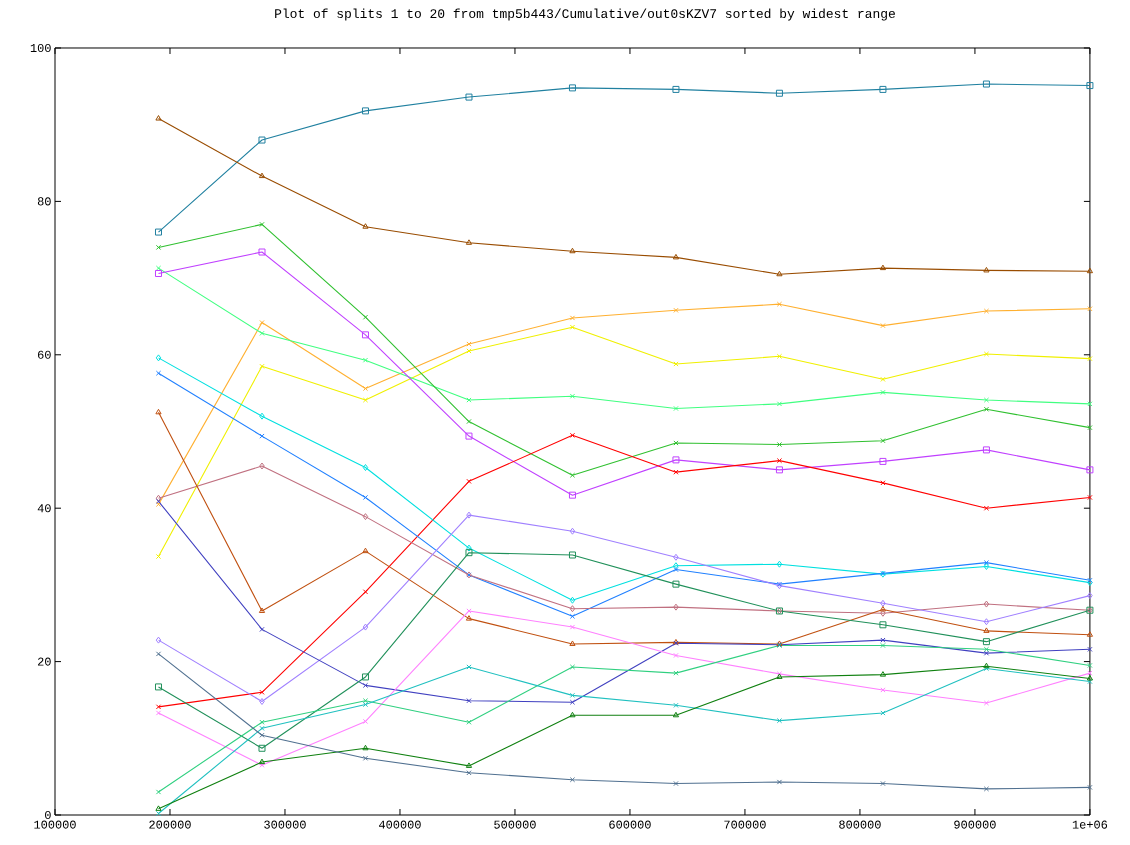  Describe the element at coordinates (630, 824) in the screenshot. I see `x-tick-label: 600000` at that location.